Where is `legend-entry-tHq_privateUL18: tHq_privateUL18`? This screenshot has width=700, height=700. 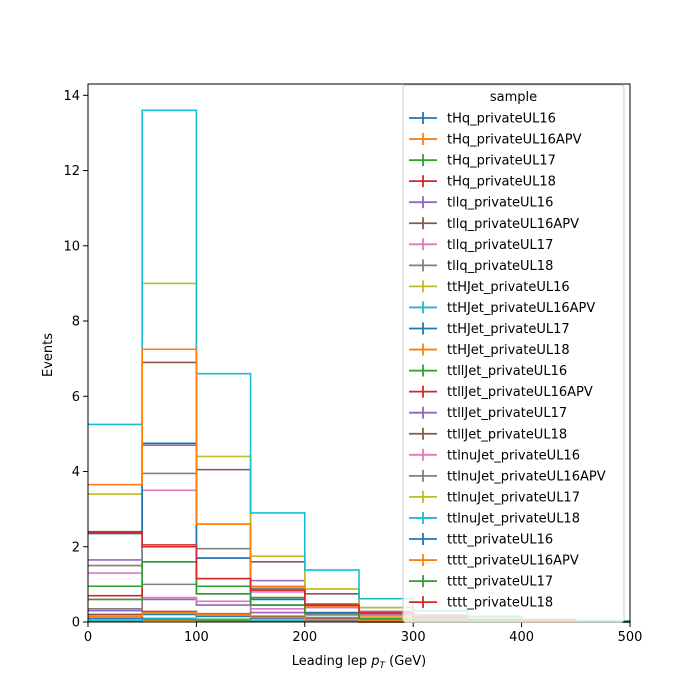
legend-entry-tHq_privateUL18: tHq_privateUL18 is located at coordinates (482, 182).